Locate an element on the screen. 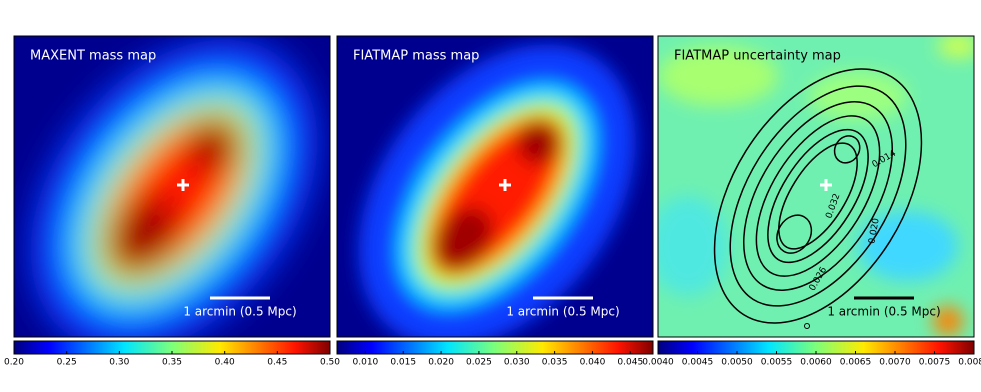 The height and width of the screenshot is (392, 981). colorbar-tick-label: 0.35 is located at coordinates (172, 363).